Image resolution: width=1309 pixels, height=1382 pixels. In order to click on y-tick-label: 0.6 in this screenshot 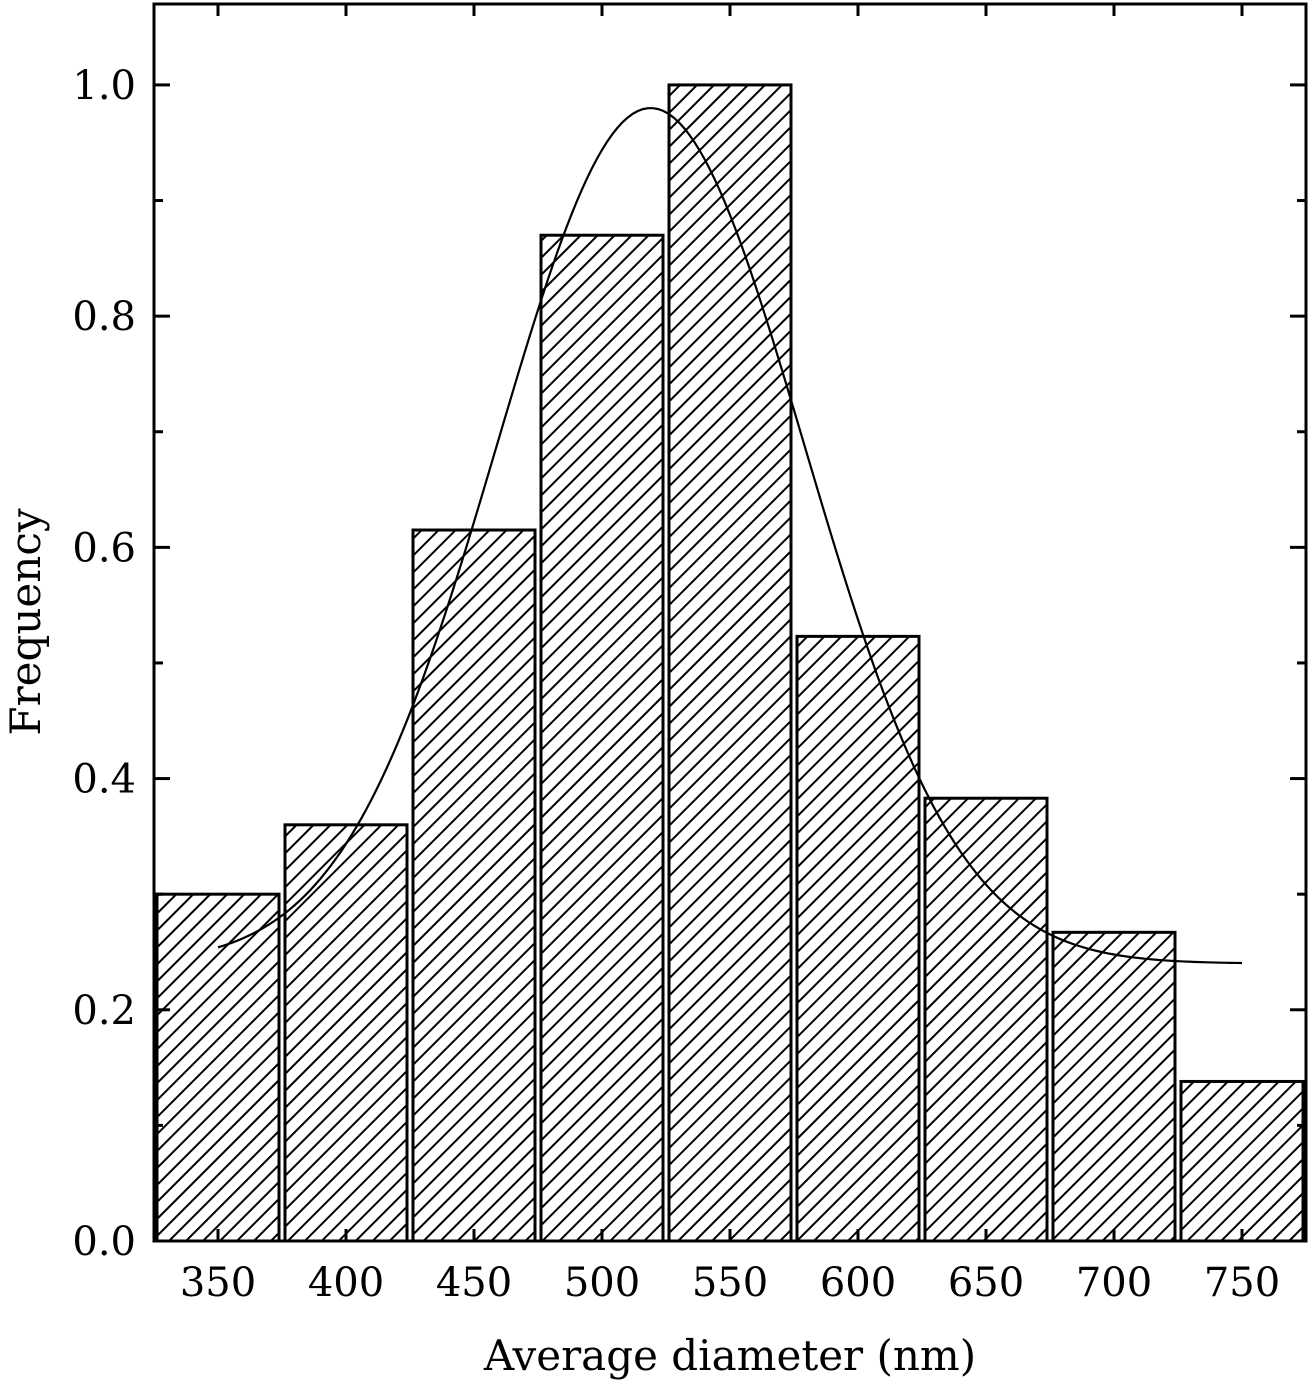, I will do `click(104, 548)`.